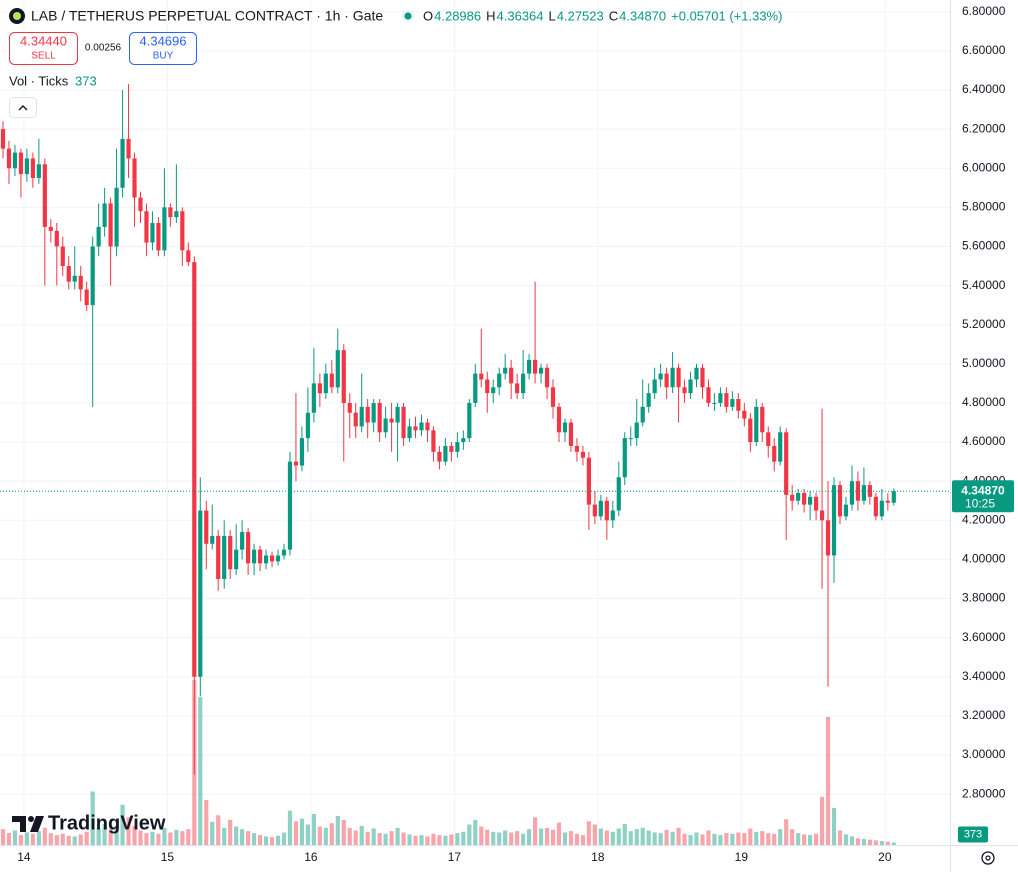 The image size is (1018, 872). I want to click on logo-mark, so click(19, 824).